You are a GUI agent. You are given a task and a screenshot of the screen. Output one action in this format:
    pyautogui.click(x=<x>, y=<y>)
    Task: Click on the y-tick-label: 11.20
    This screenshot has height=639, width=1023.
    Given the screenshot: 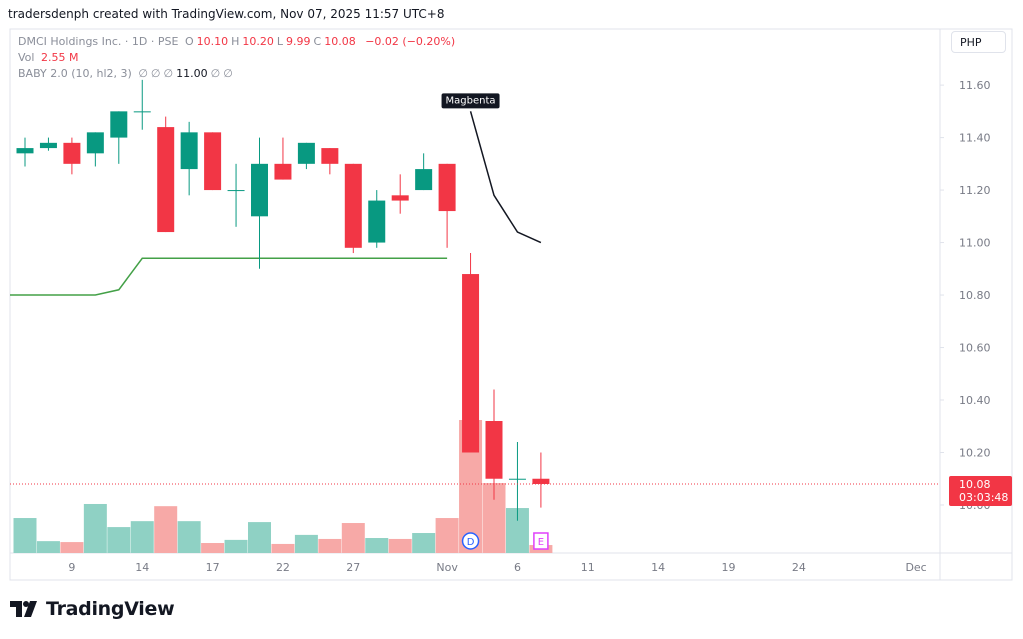 What is the action you would take?
    pyautogui.click(x=975, y=190)
    